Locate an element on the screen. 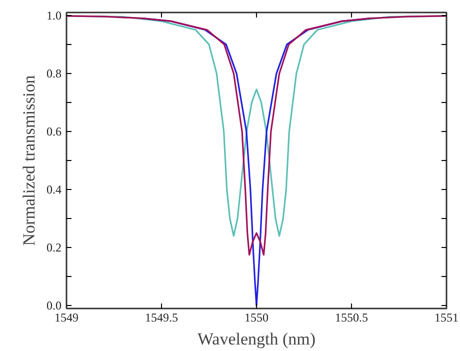 Image resolution: width=460 pixels, height=351 pixels. y-axis-title: Normalized transmission is located at coordinates (29, 160).